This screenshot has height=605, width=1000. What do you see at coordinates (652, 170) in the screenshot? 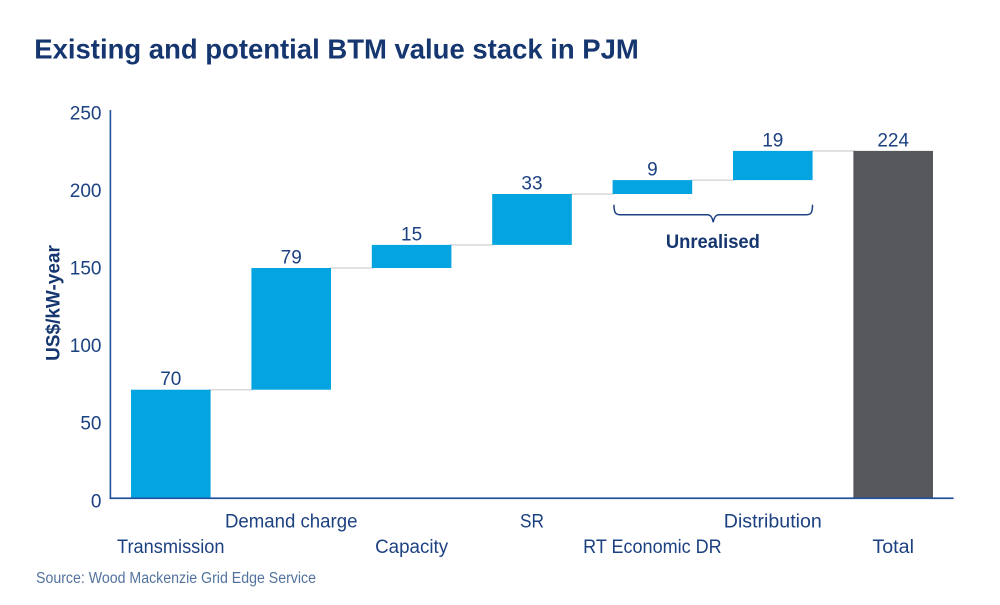
I see `svg-text: 9` at bounding box center [652, 170].